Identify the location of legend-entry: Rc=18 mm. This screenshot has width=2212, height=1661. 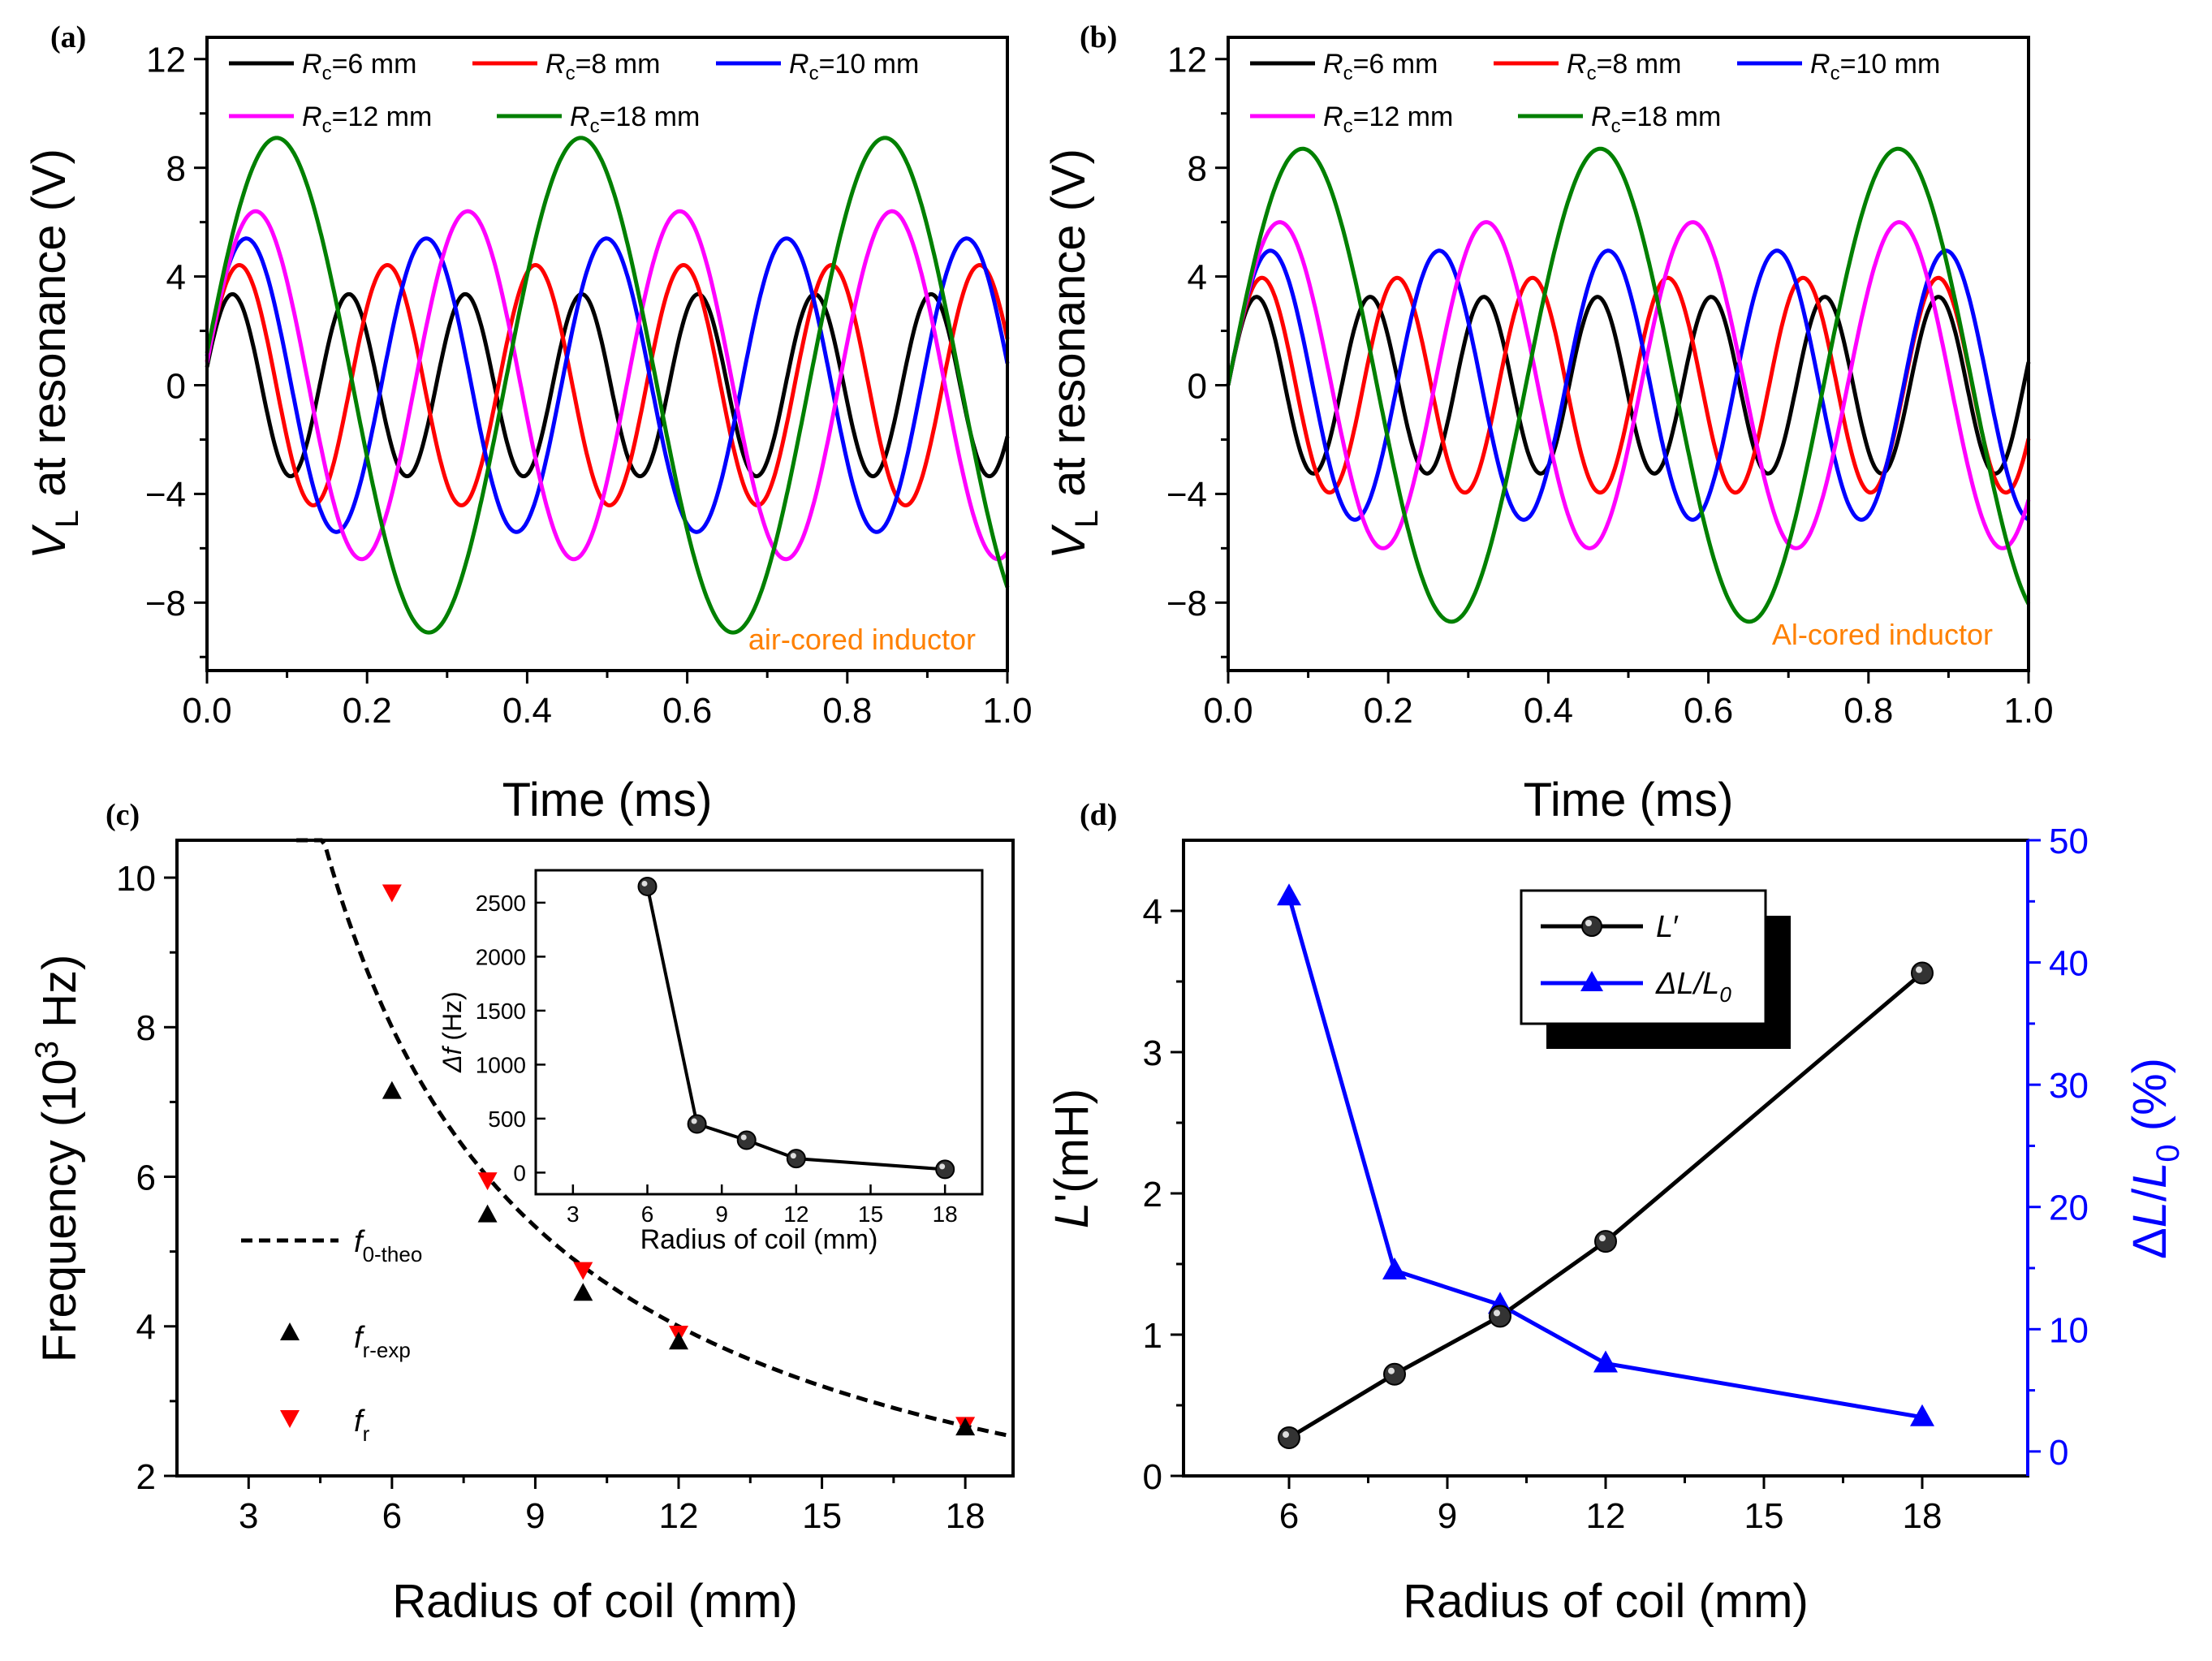
(1619, 119).